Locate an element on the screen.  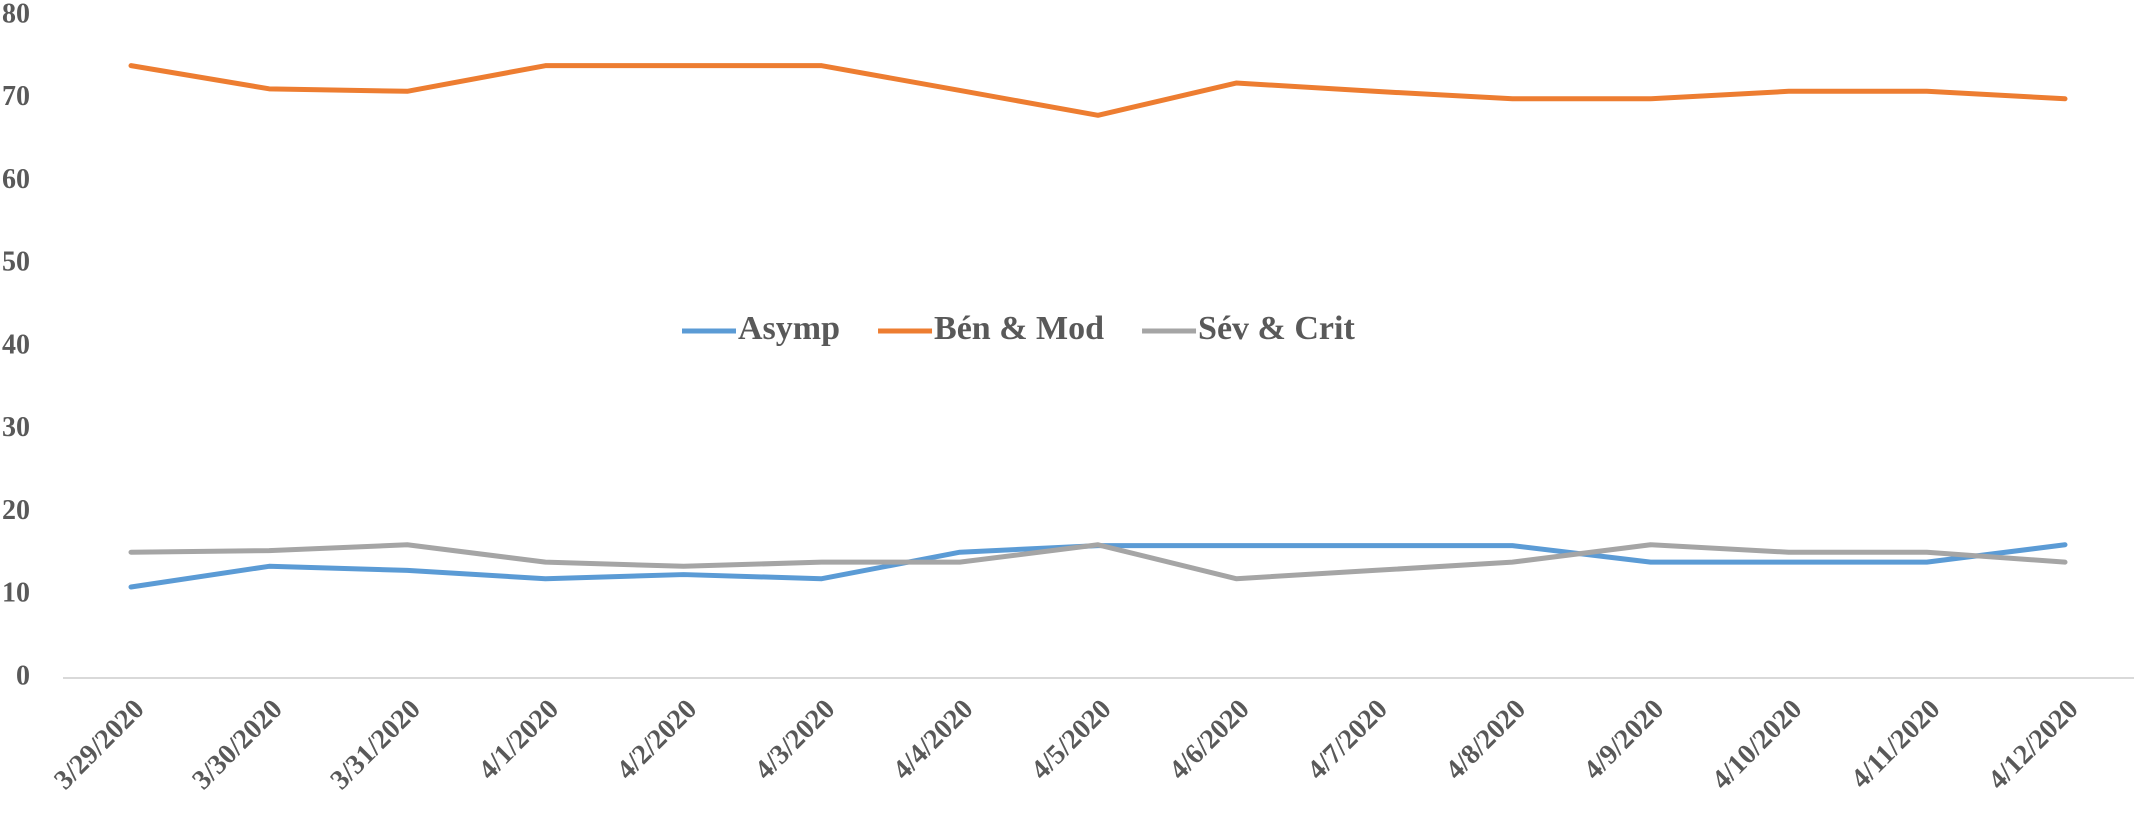
x-tick-label: 4/9/2020 is located at coordinates (1624, 740).